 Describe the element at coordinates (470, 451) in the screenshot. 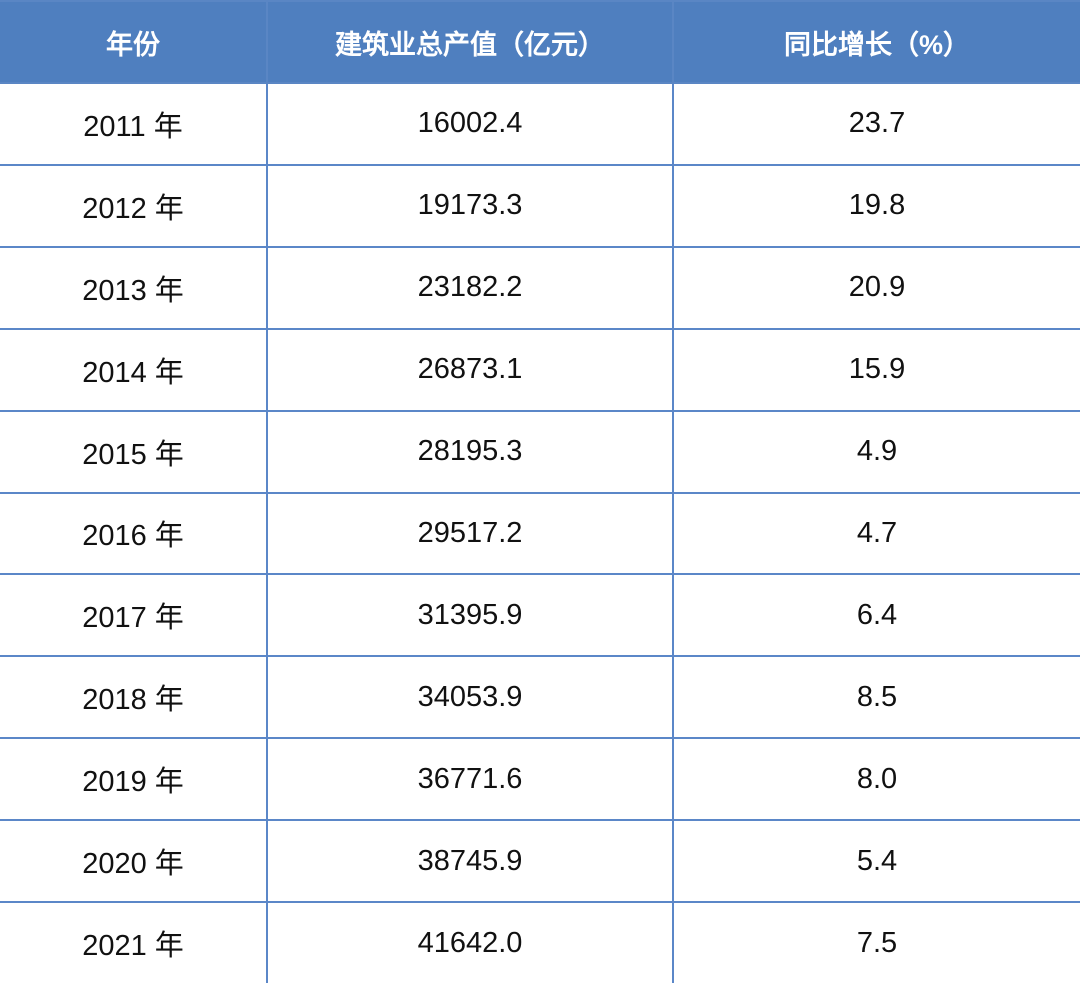

I see `output-value-cell: 28195.3` at that location.